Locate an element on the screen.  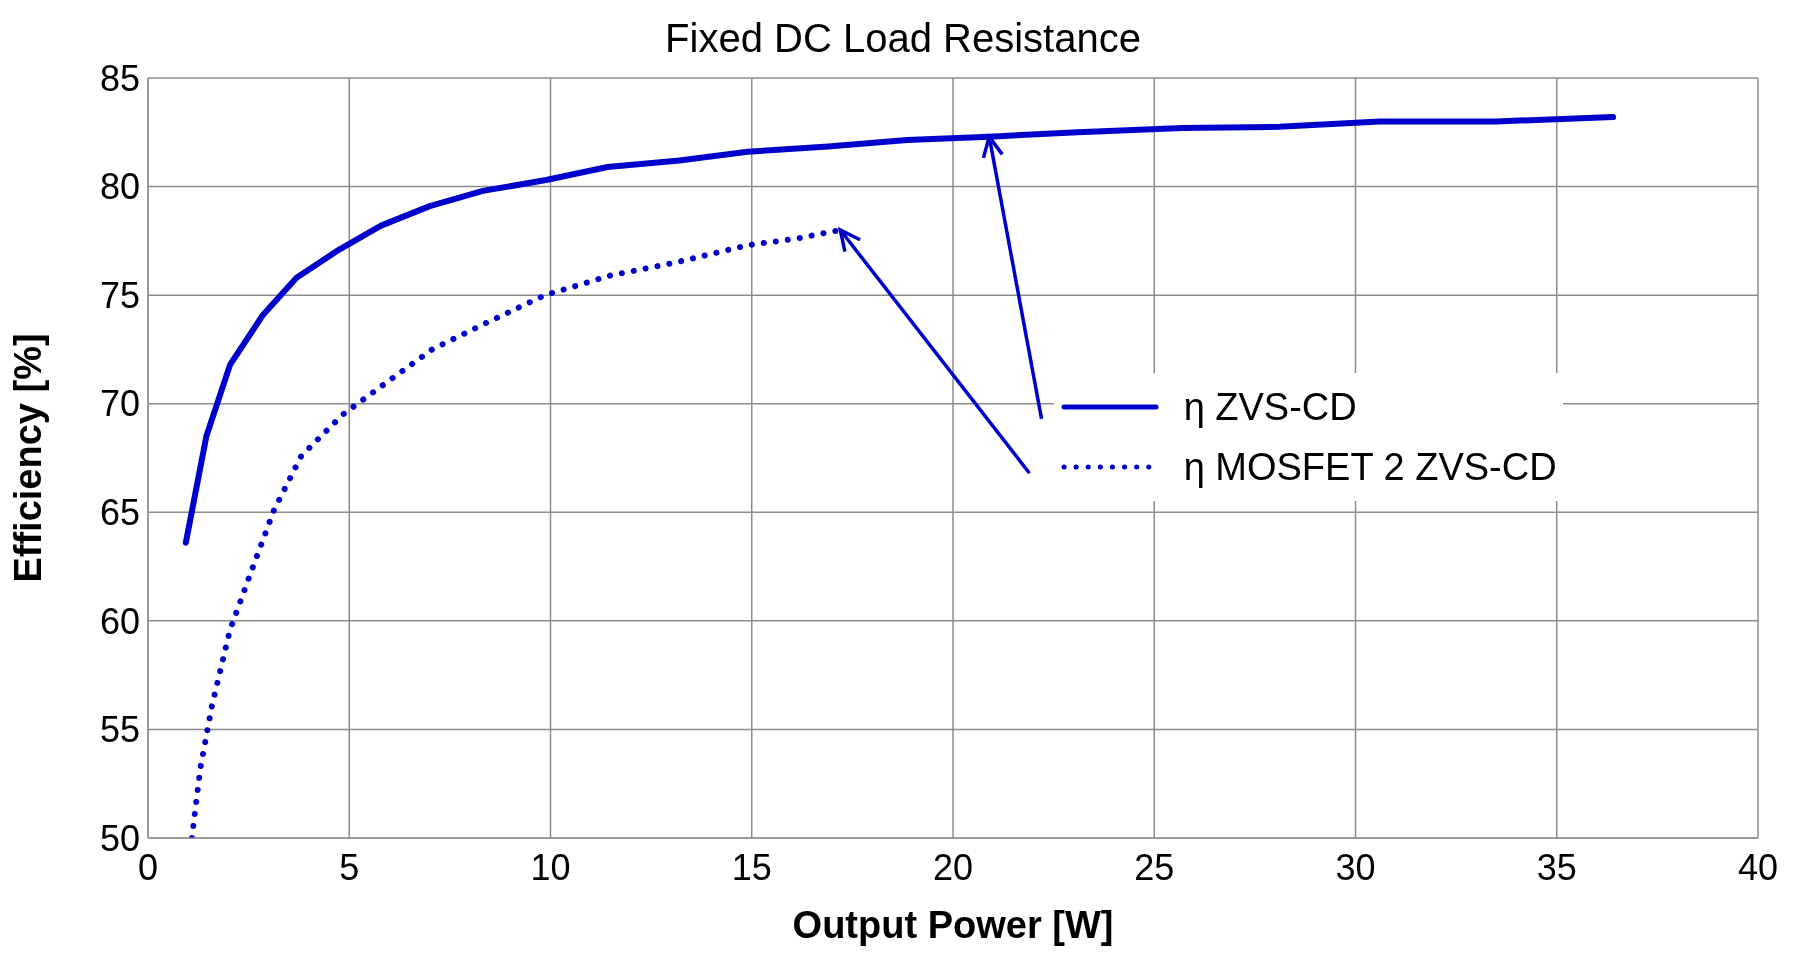
x-tick-label: 5 is located at coordinates (349, 867).